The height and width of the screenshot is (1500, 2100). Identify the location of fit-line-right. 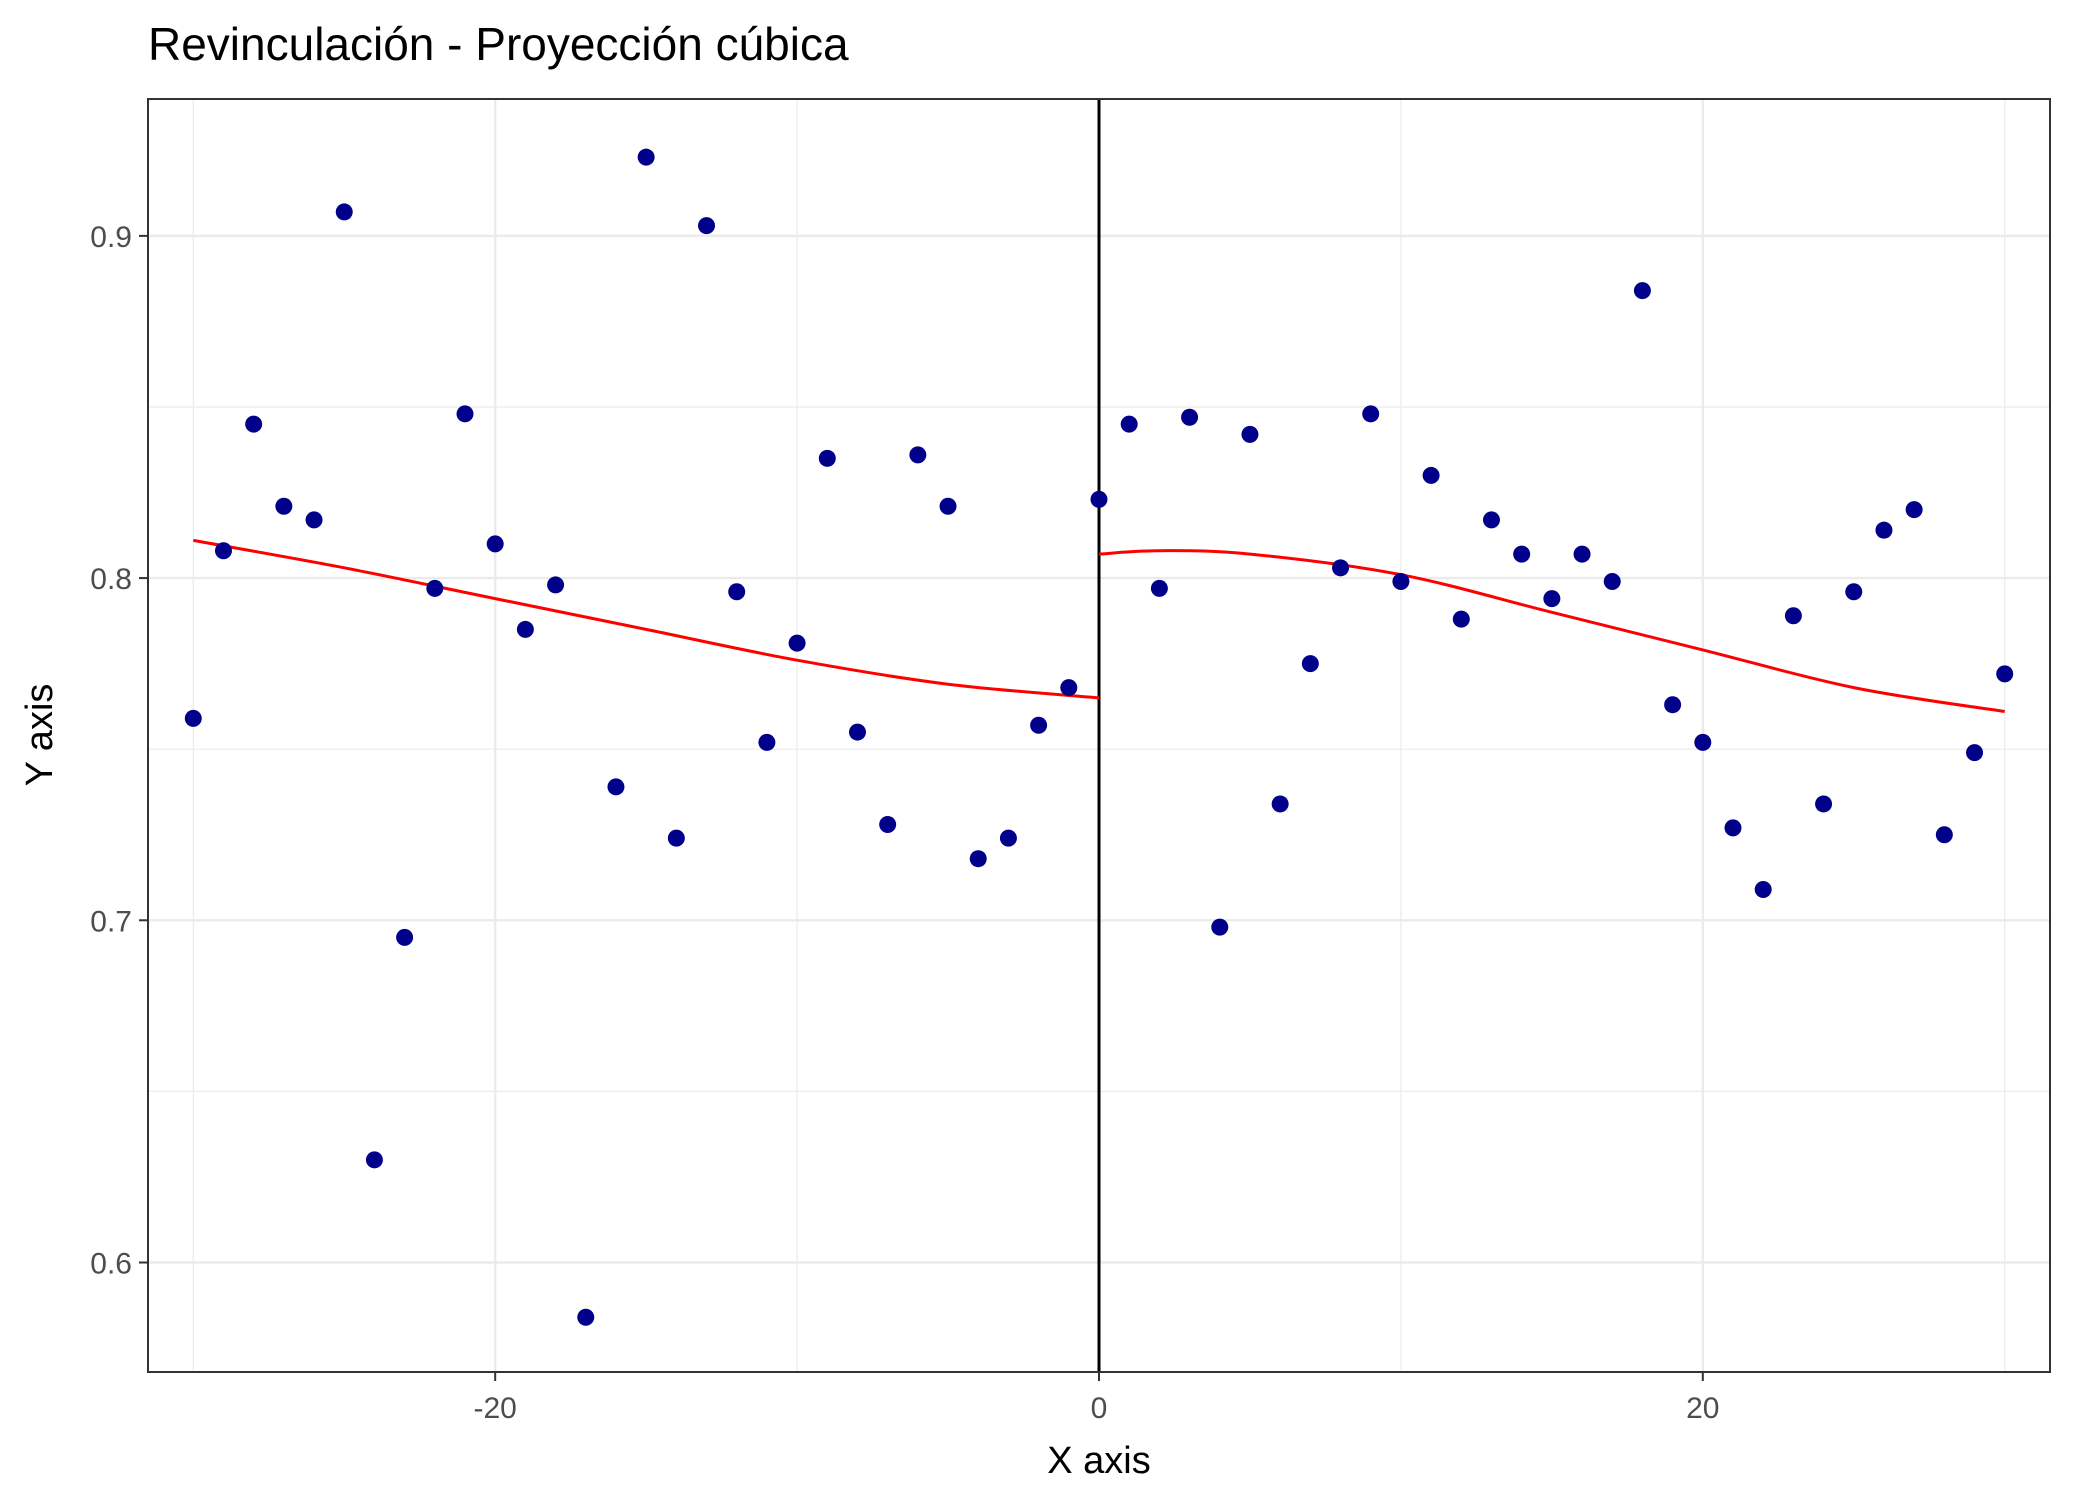
(1551, 631).